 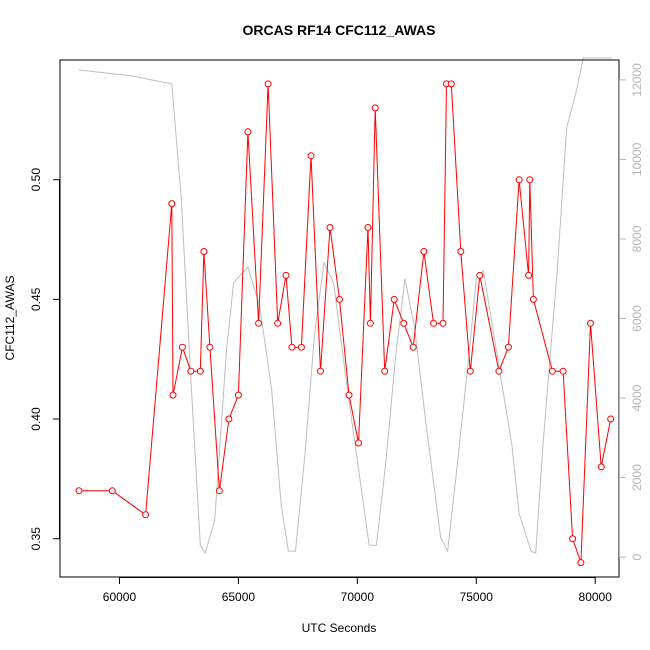 What do you see at coordinates (36, 299) in the screenshot?
I see `y-tick-label: 0.45` at bounding box center [36, 299].